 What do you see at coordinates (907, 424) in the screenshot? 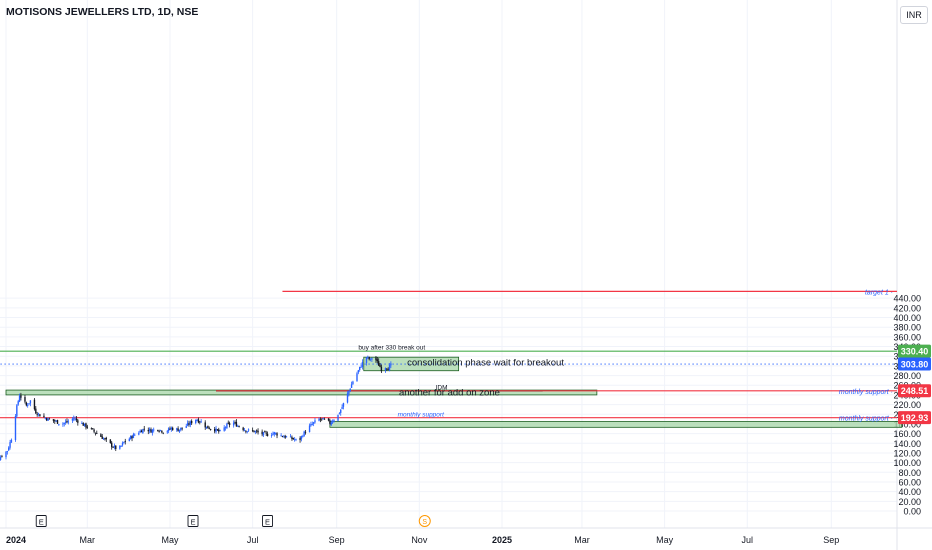
I see `y-tick-label: 180.00` at bounding box center [907, 424].